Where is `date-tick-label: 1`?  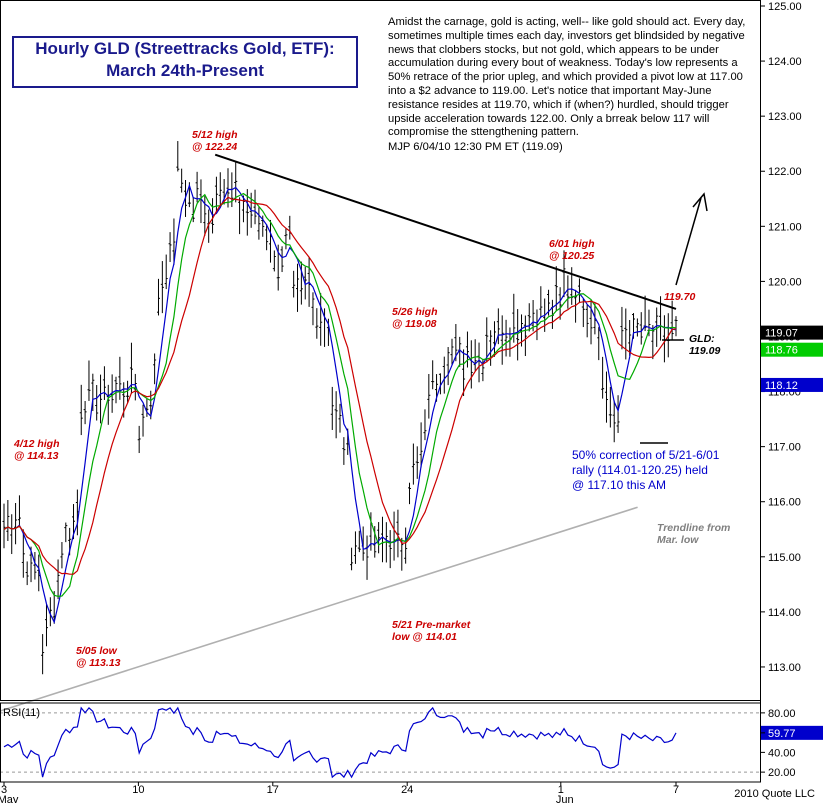 date-tick-label: 1 is located at coordinates (561, 790).